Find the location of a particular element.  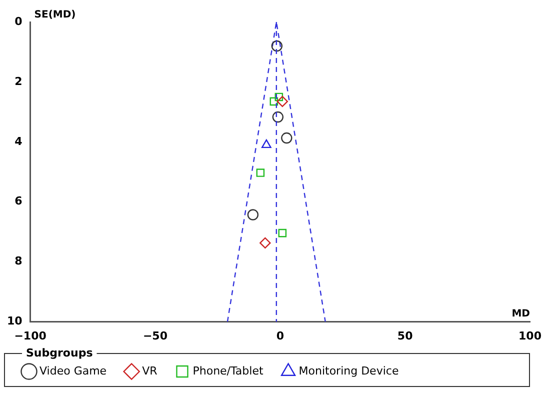

y-axis-title: SE(MD) is located at coordinates (55, 15).